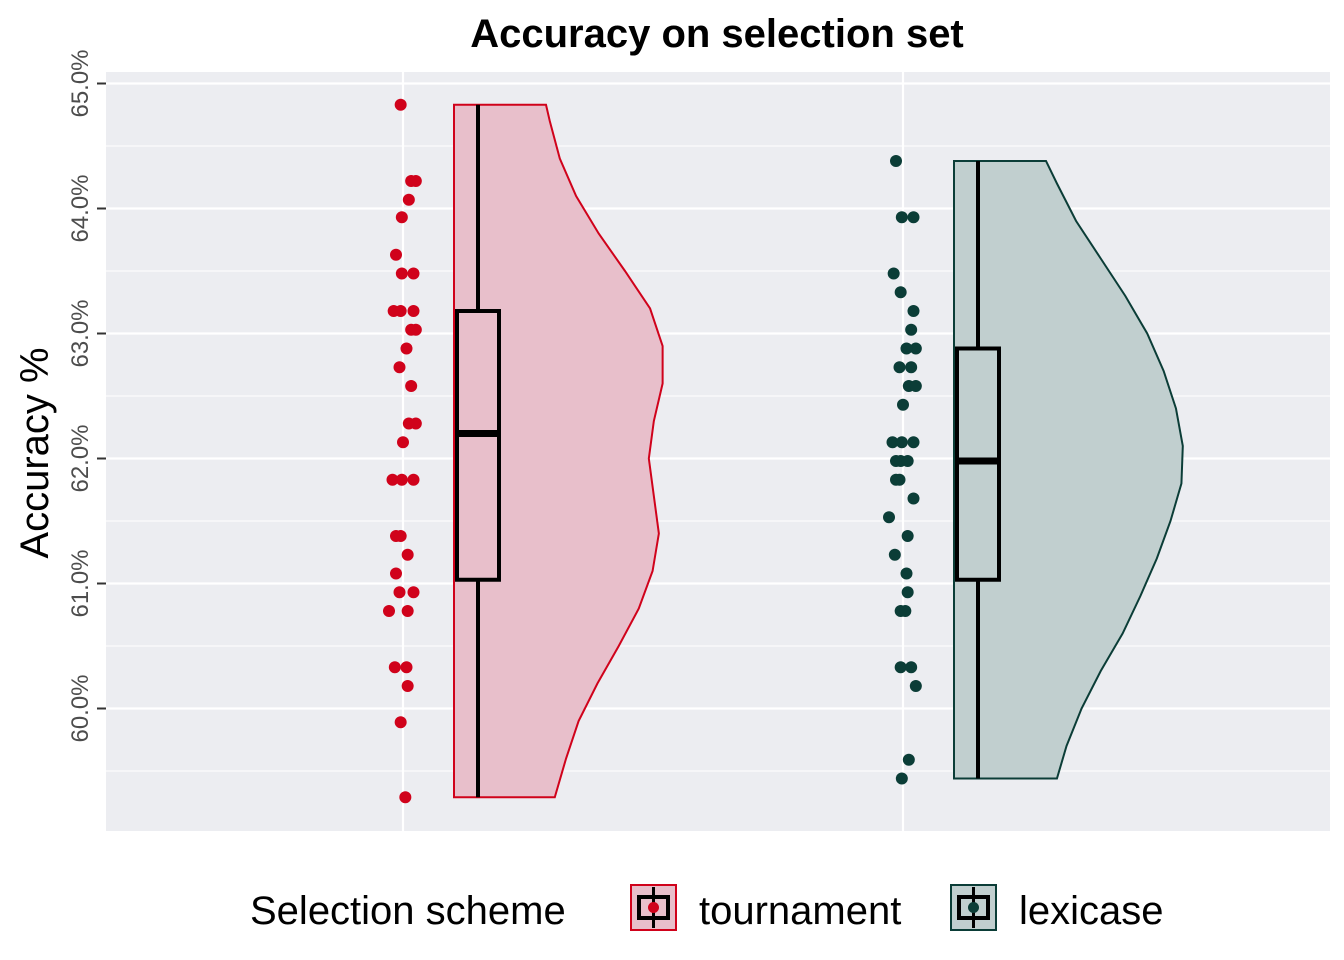 This screenshot has height=960, width=1344. I want to click on legend: Selection scheme tournament lexicase, so click(707, 908).